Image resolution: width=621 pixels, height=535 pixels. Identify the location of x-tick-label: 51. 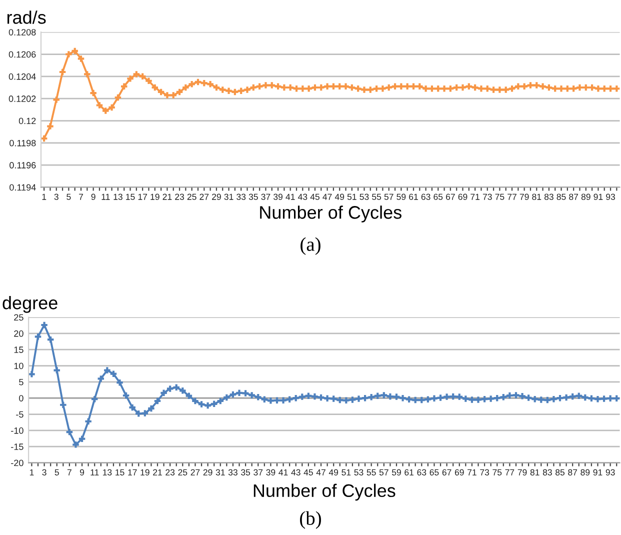
(351, 197).